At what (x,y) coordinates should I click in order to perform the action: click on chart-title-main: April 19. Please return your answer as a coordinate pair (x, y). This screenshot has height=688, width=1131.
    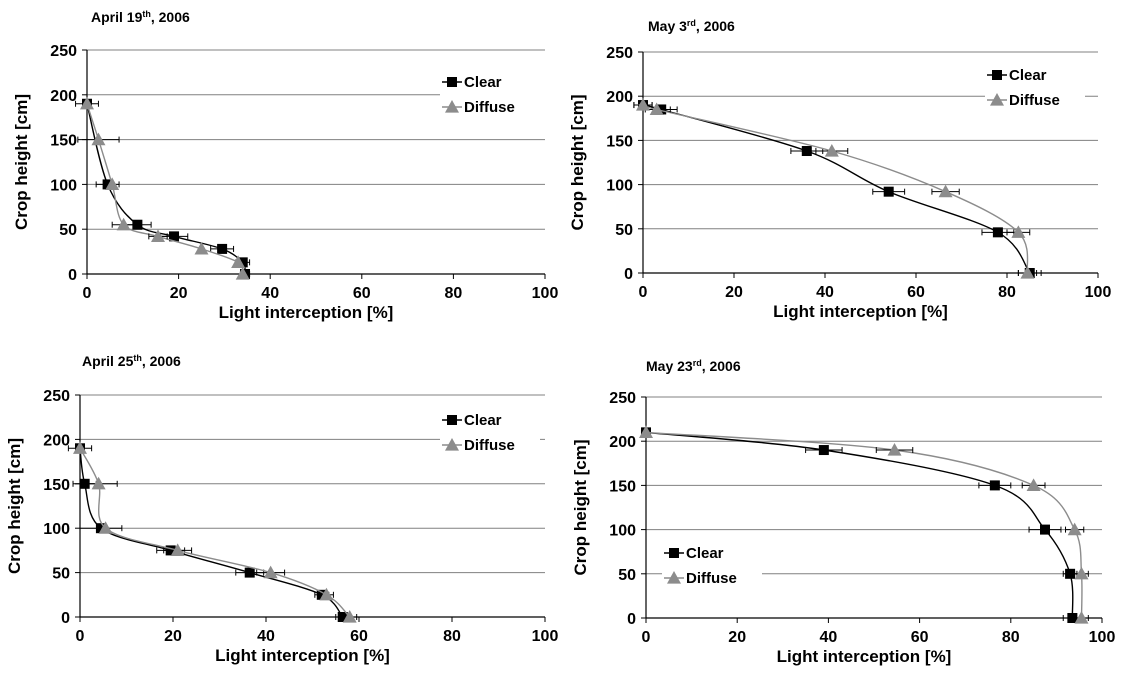
    Looking at the image, I should click on (117, 17).